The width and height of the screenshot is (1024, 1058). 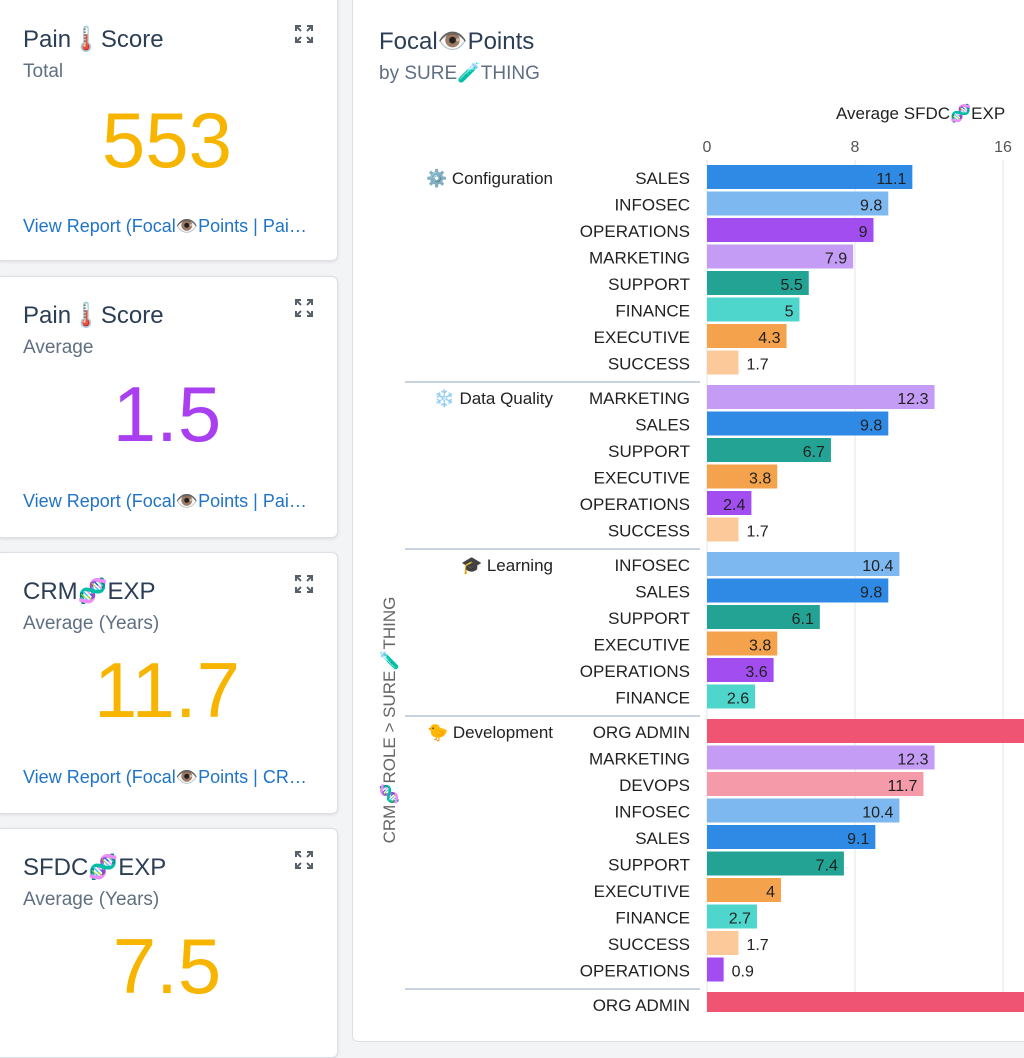 What do you see at coordinates (770, 892) in the screenshot?
I see `bar-value-label: 4` at bounding box center [770, 892].